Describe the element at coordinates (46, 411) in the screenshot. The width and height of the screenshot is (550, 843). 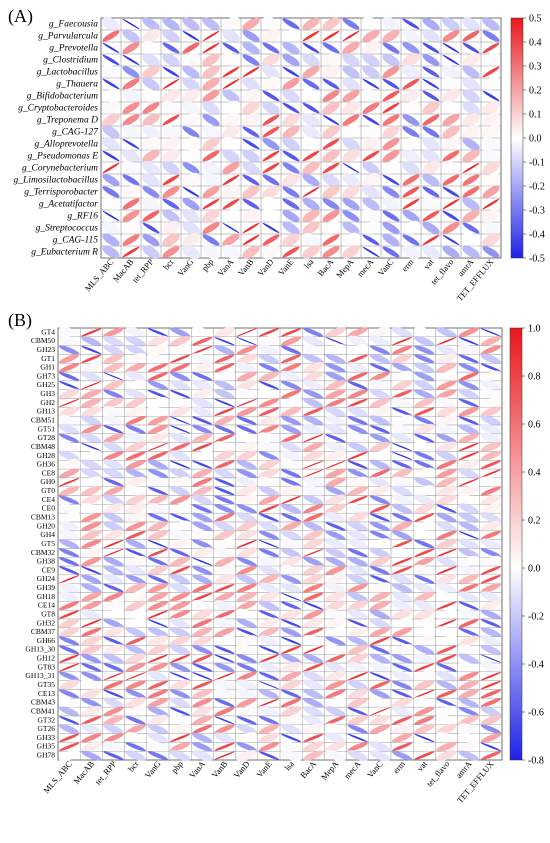
I see `row-label: GH13` at that location.